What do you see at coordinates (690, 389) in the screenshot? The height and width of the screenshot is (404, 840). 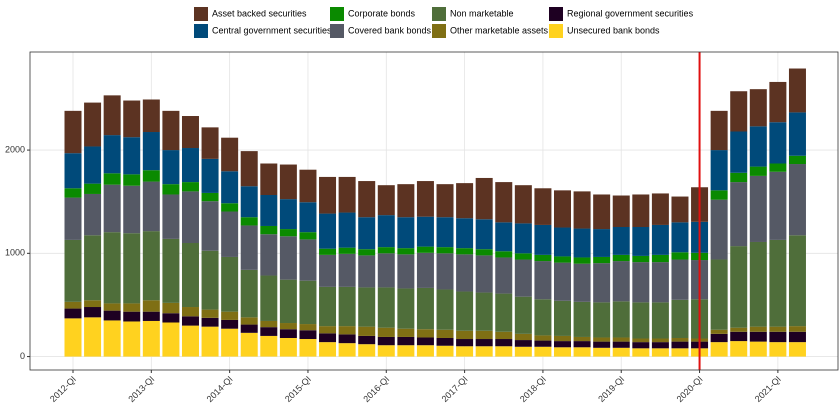 I see `x-tick-label: 2020-QI` at bounding box center [690, 389].